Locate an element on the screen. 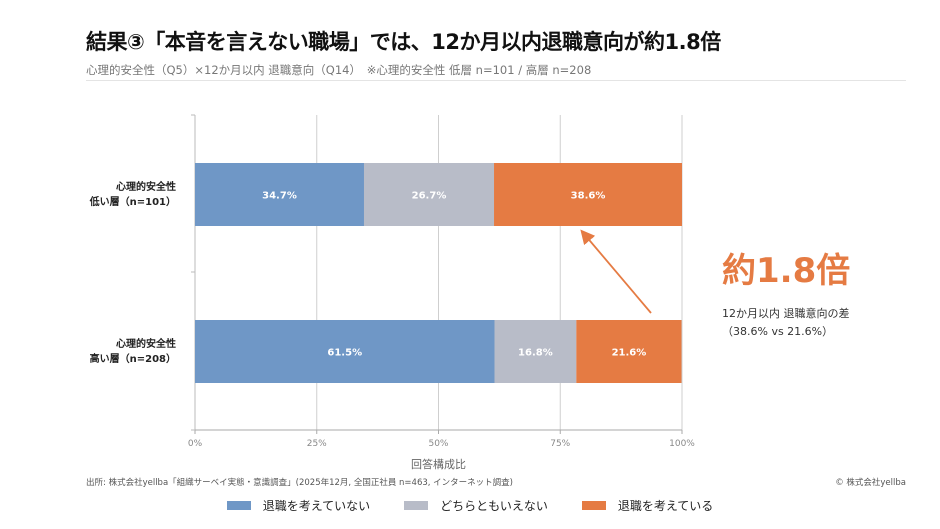  legend-label: どちらともいえない is located at coordinates (494, 506).